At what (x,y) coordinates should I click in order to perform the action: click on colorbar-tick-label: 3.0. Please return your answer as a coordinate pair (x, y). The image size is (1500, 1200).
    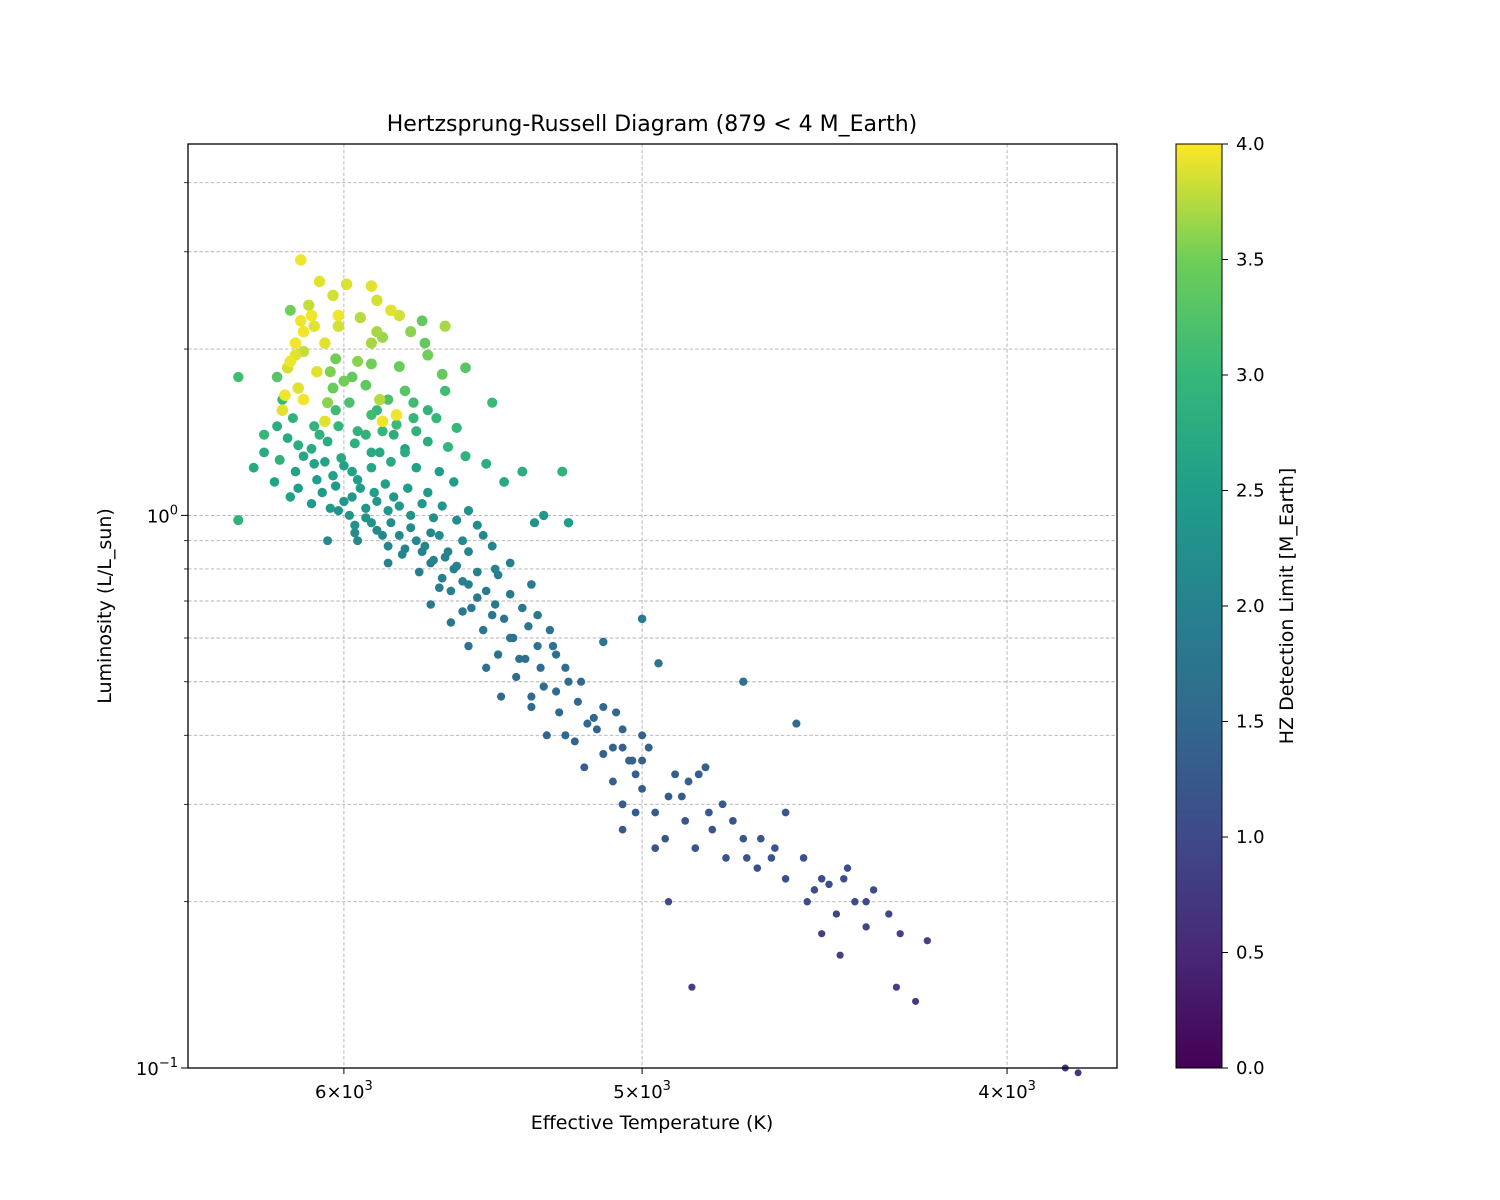
    Looking at the image, I should click on (1250, 375).